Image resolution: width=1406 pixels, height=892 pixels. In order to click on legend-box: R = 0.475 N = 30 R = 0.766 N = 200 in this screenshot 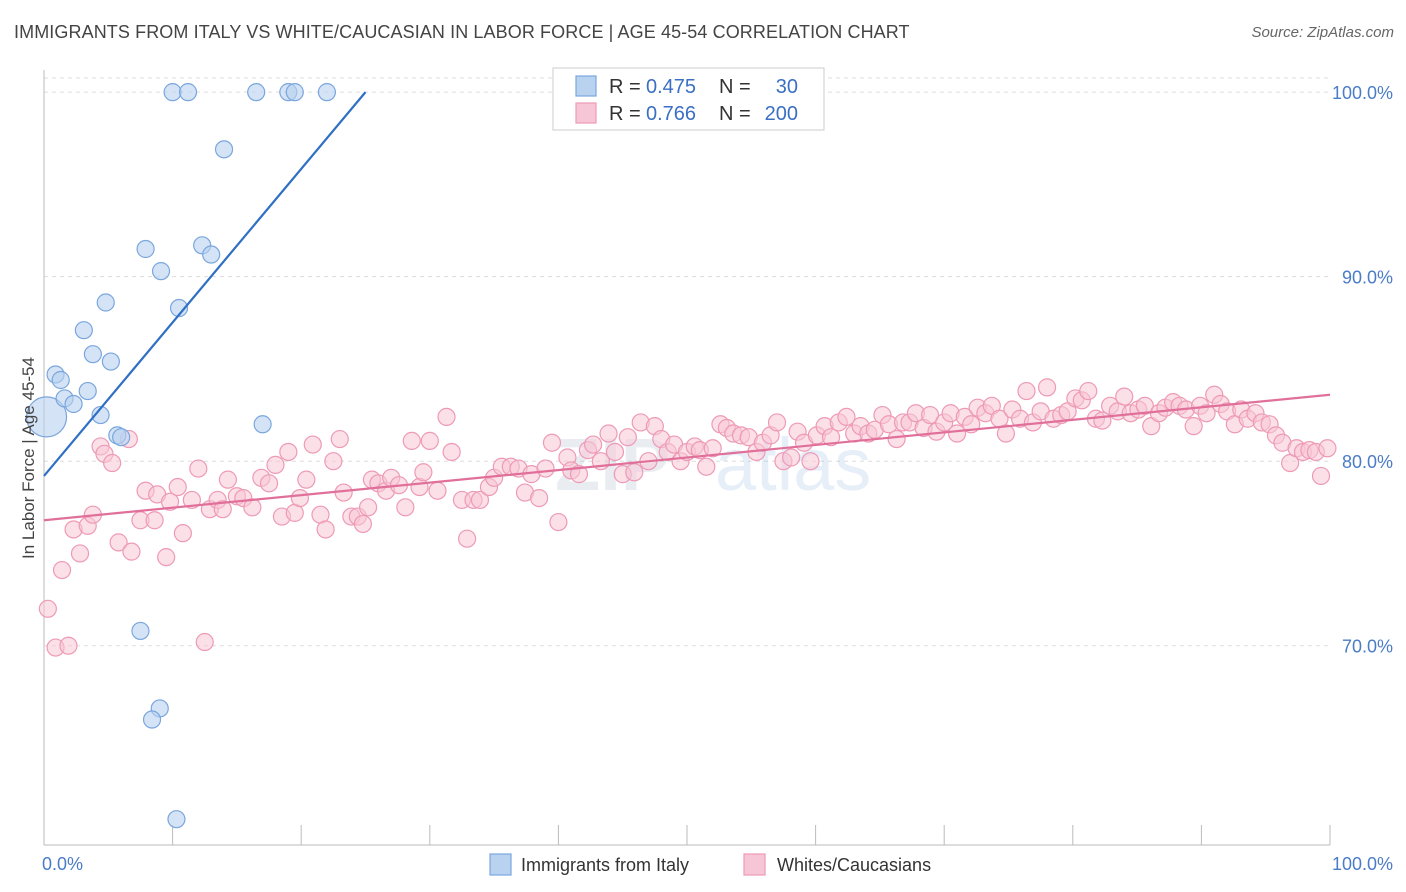, I will do `click(688, 99)`.